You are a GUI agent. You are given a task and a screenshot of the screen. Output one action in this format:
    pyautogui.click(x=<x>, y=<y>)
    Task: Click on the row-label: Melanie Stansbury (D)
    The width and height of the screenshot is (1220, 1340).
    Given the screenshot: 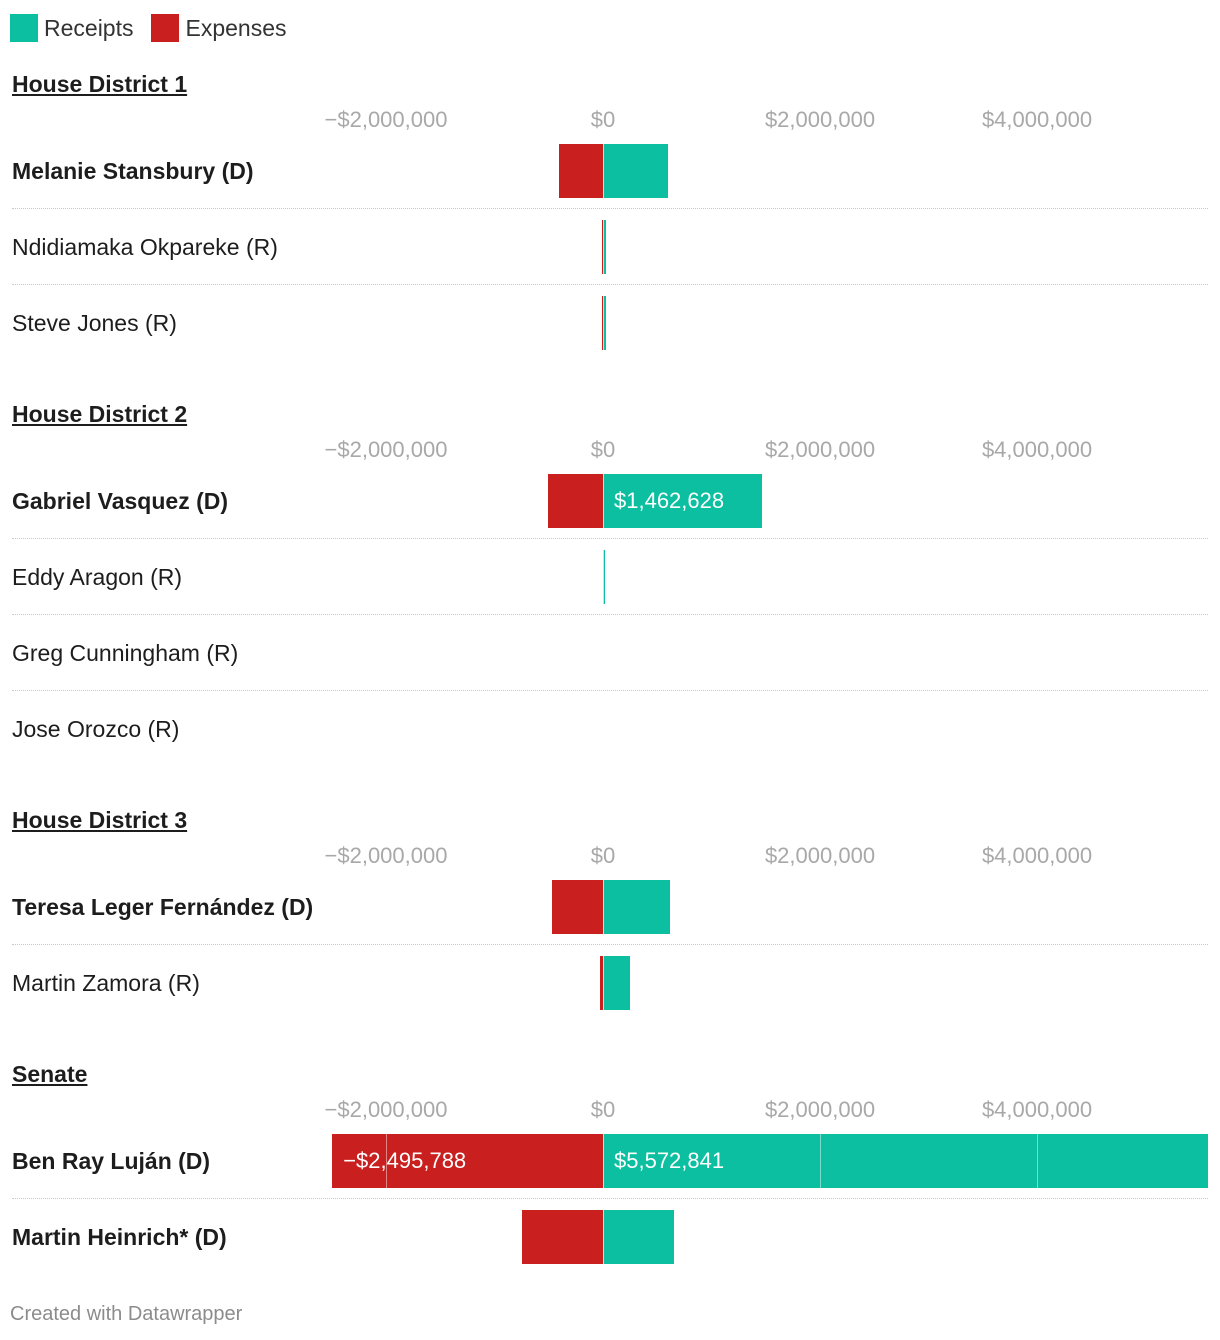 What is the action you would take?
    pyautogui.click(x=133, y=171)
    